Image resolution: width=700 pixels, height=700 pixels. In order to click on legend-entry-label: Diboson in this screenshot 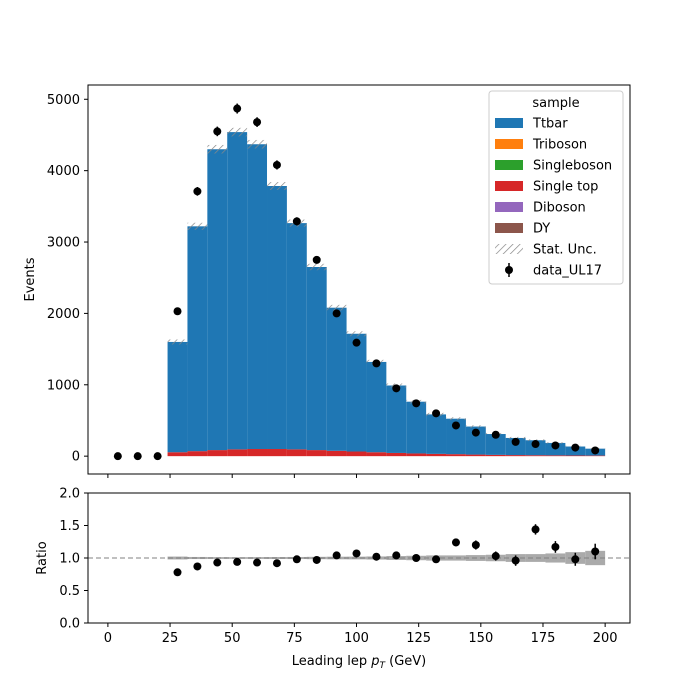, I will do `click(559, 208)`.